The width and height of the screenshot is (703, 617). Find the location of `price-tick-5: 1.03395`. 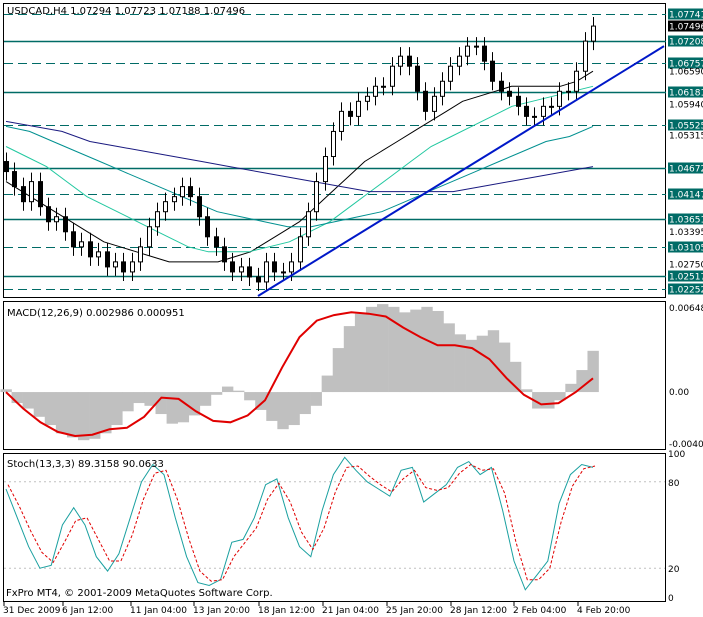

price-tick-5: 1.03395 is located at coordinates (686, 233).